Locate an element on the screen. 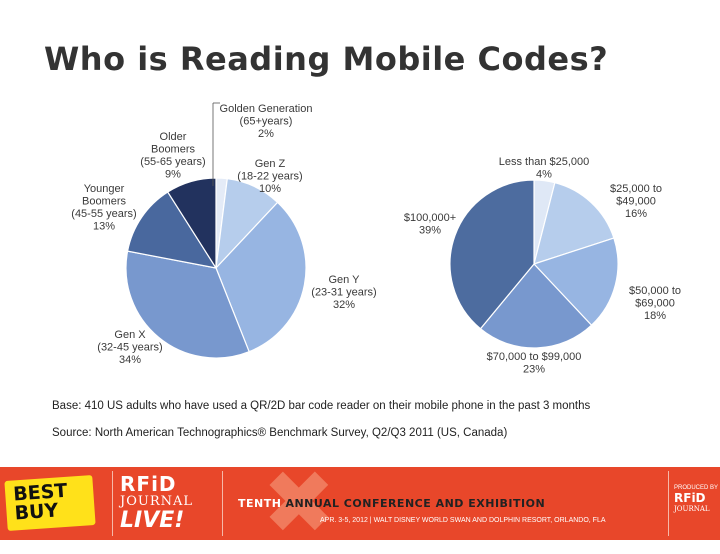 The width and height of the screenshot is (720, 554). pie2-label-100-000: $100,000+ 39% is located at coordinates (430, 224).